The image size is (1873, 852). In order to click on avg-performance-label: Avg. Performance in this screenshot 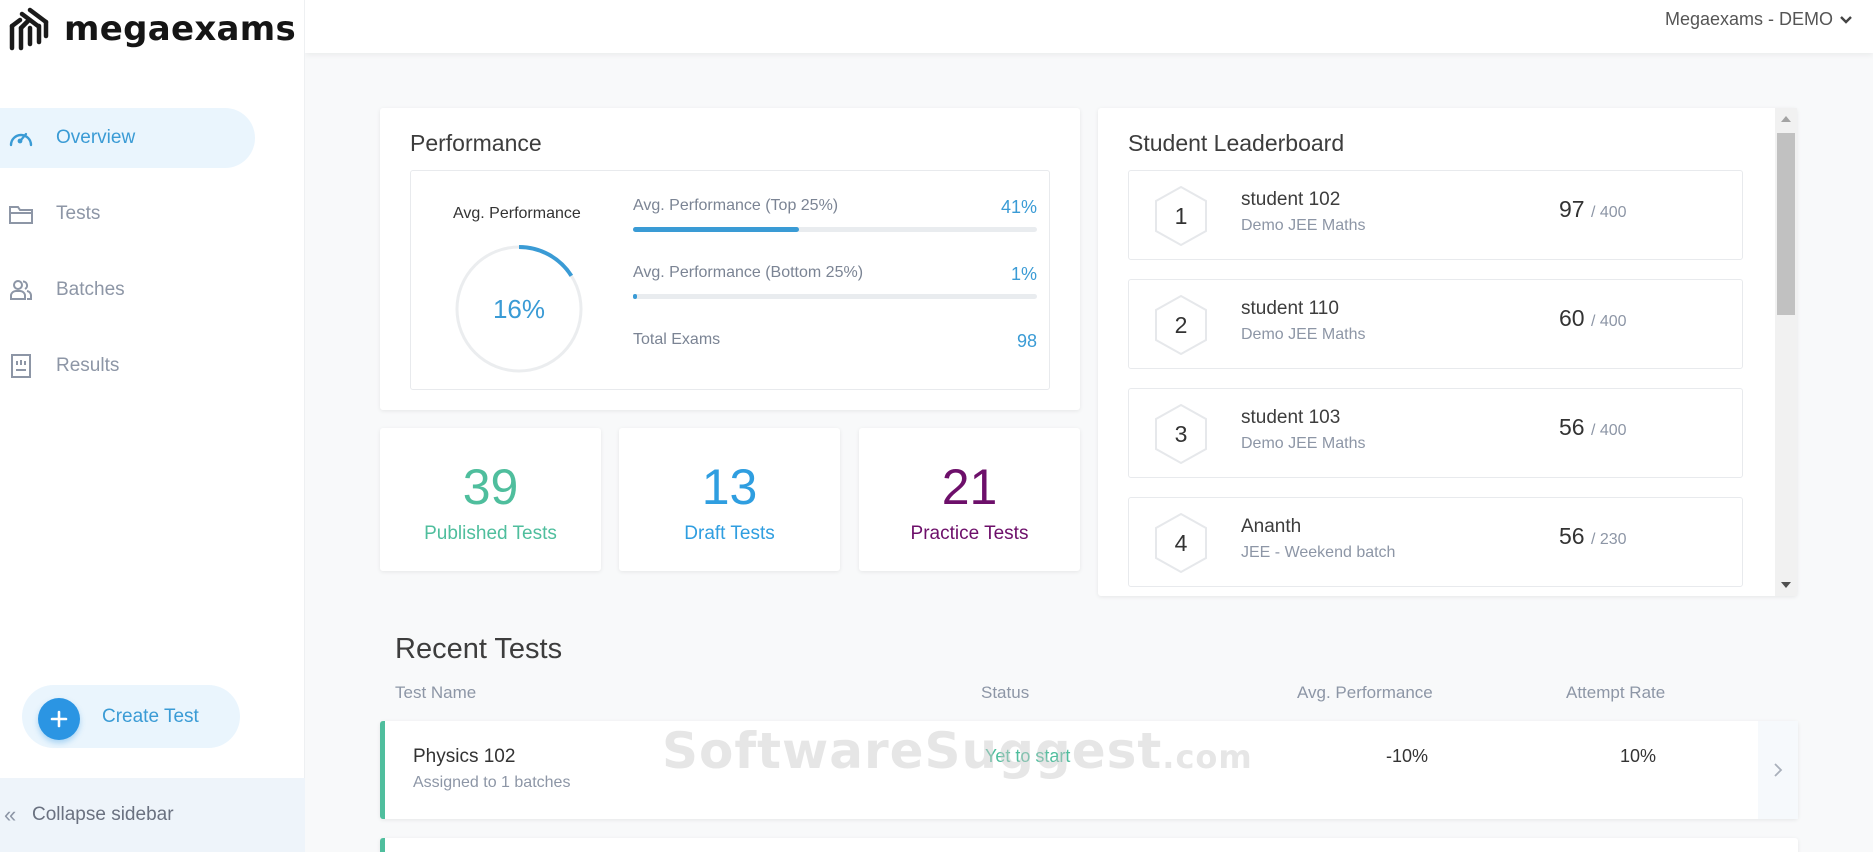, I will do `click(517, 213)`.